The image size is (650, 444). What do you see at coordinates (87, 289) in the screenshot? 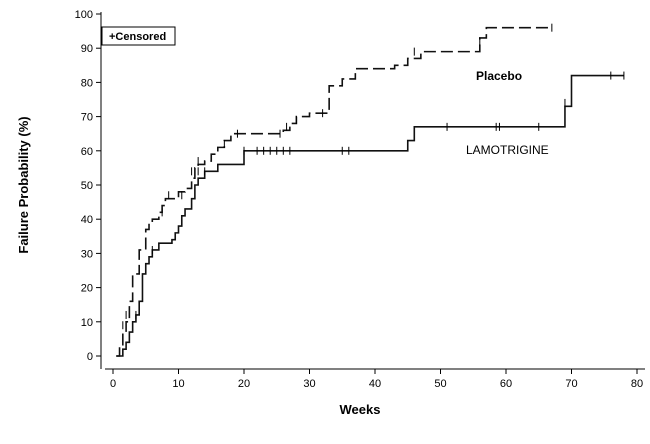
I see `y-tick-label: 20` at bounding box center [87, 289].